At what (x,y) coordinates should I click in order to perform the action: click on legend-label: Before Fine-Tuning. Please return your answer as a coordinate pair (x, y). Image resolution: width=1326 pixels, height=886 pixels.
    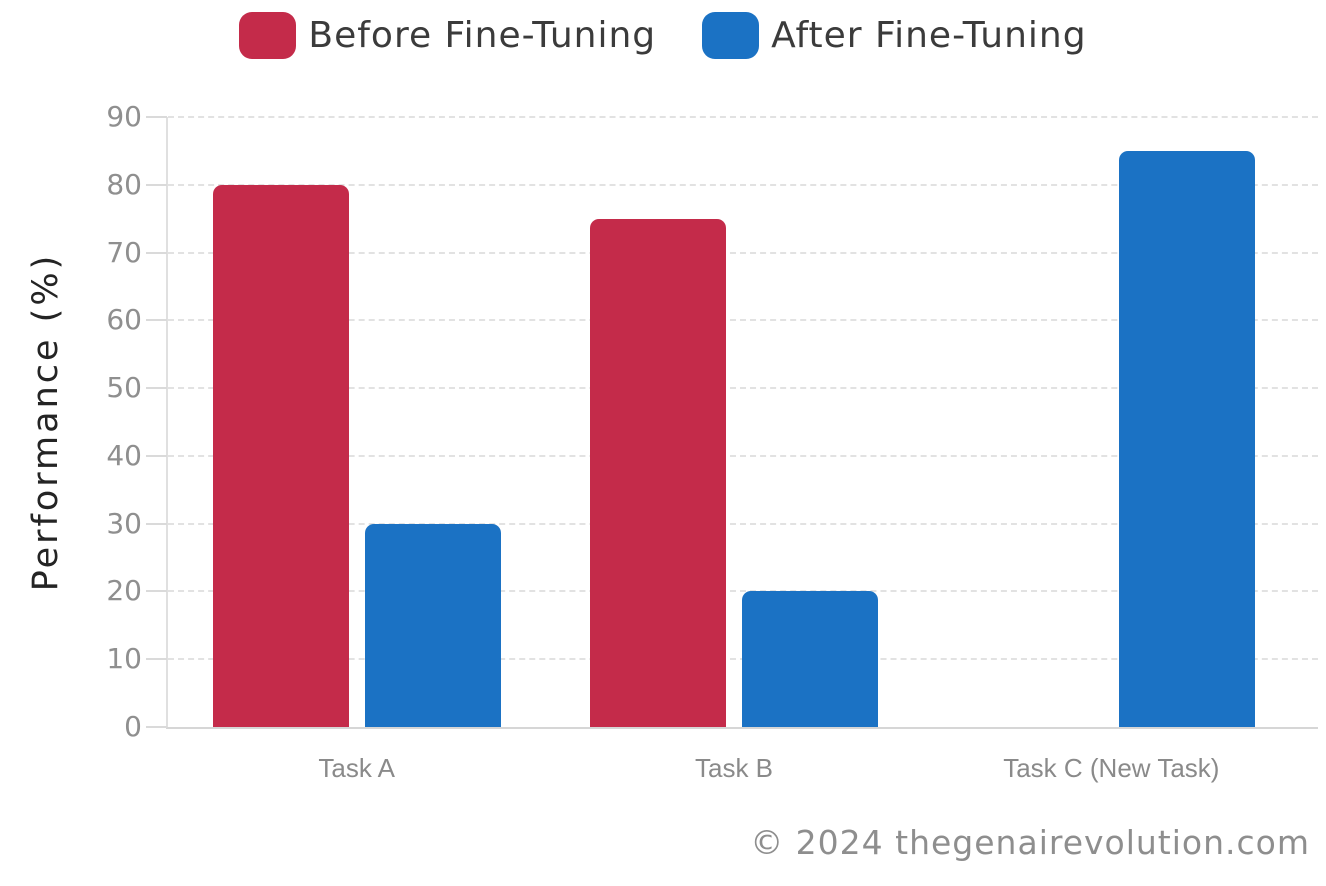
    Looking at the image, I should click on (482, 35).